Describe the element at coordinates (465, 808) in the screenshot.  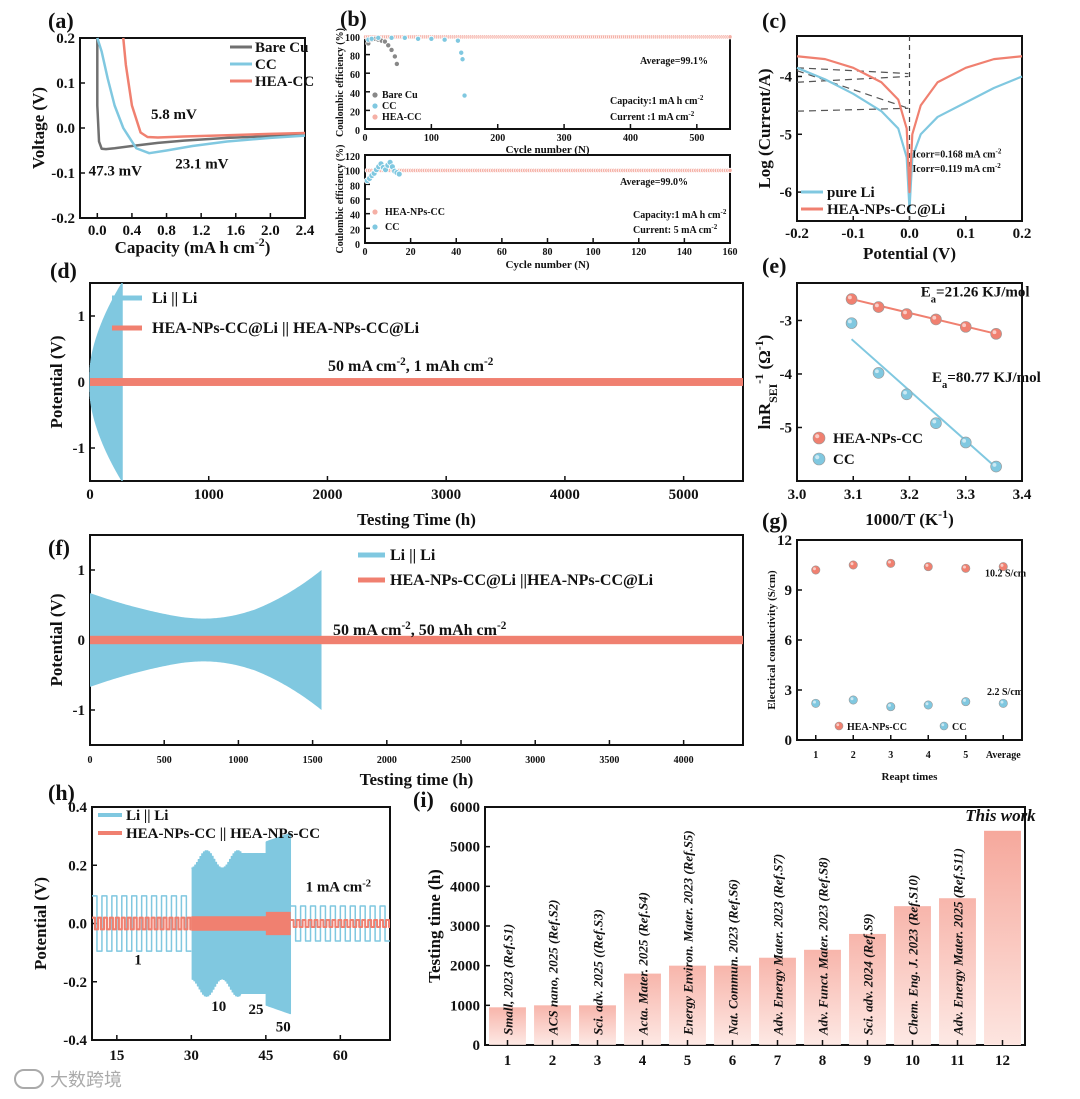
I see `panel-i-ytick-label: 6000` at that location.